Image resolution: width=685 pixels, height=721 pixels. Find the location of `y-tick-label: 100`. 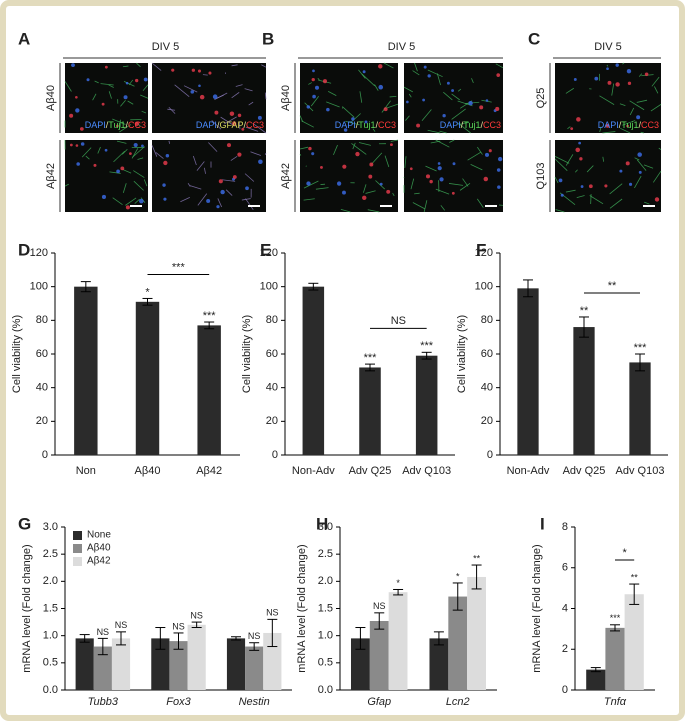

y-tick-label: 100 is located at coordinates (484, 287).